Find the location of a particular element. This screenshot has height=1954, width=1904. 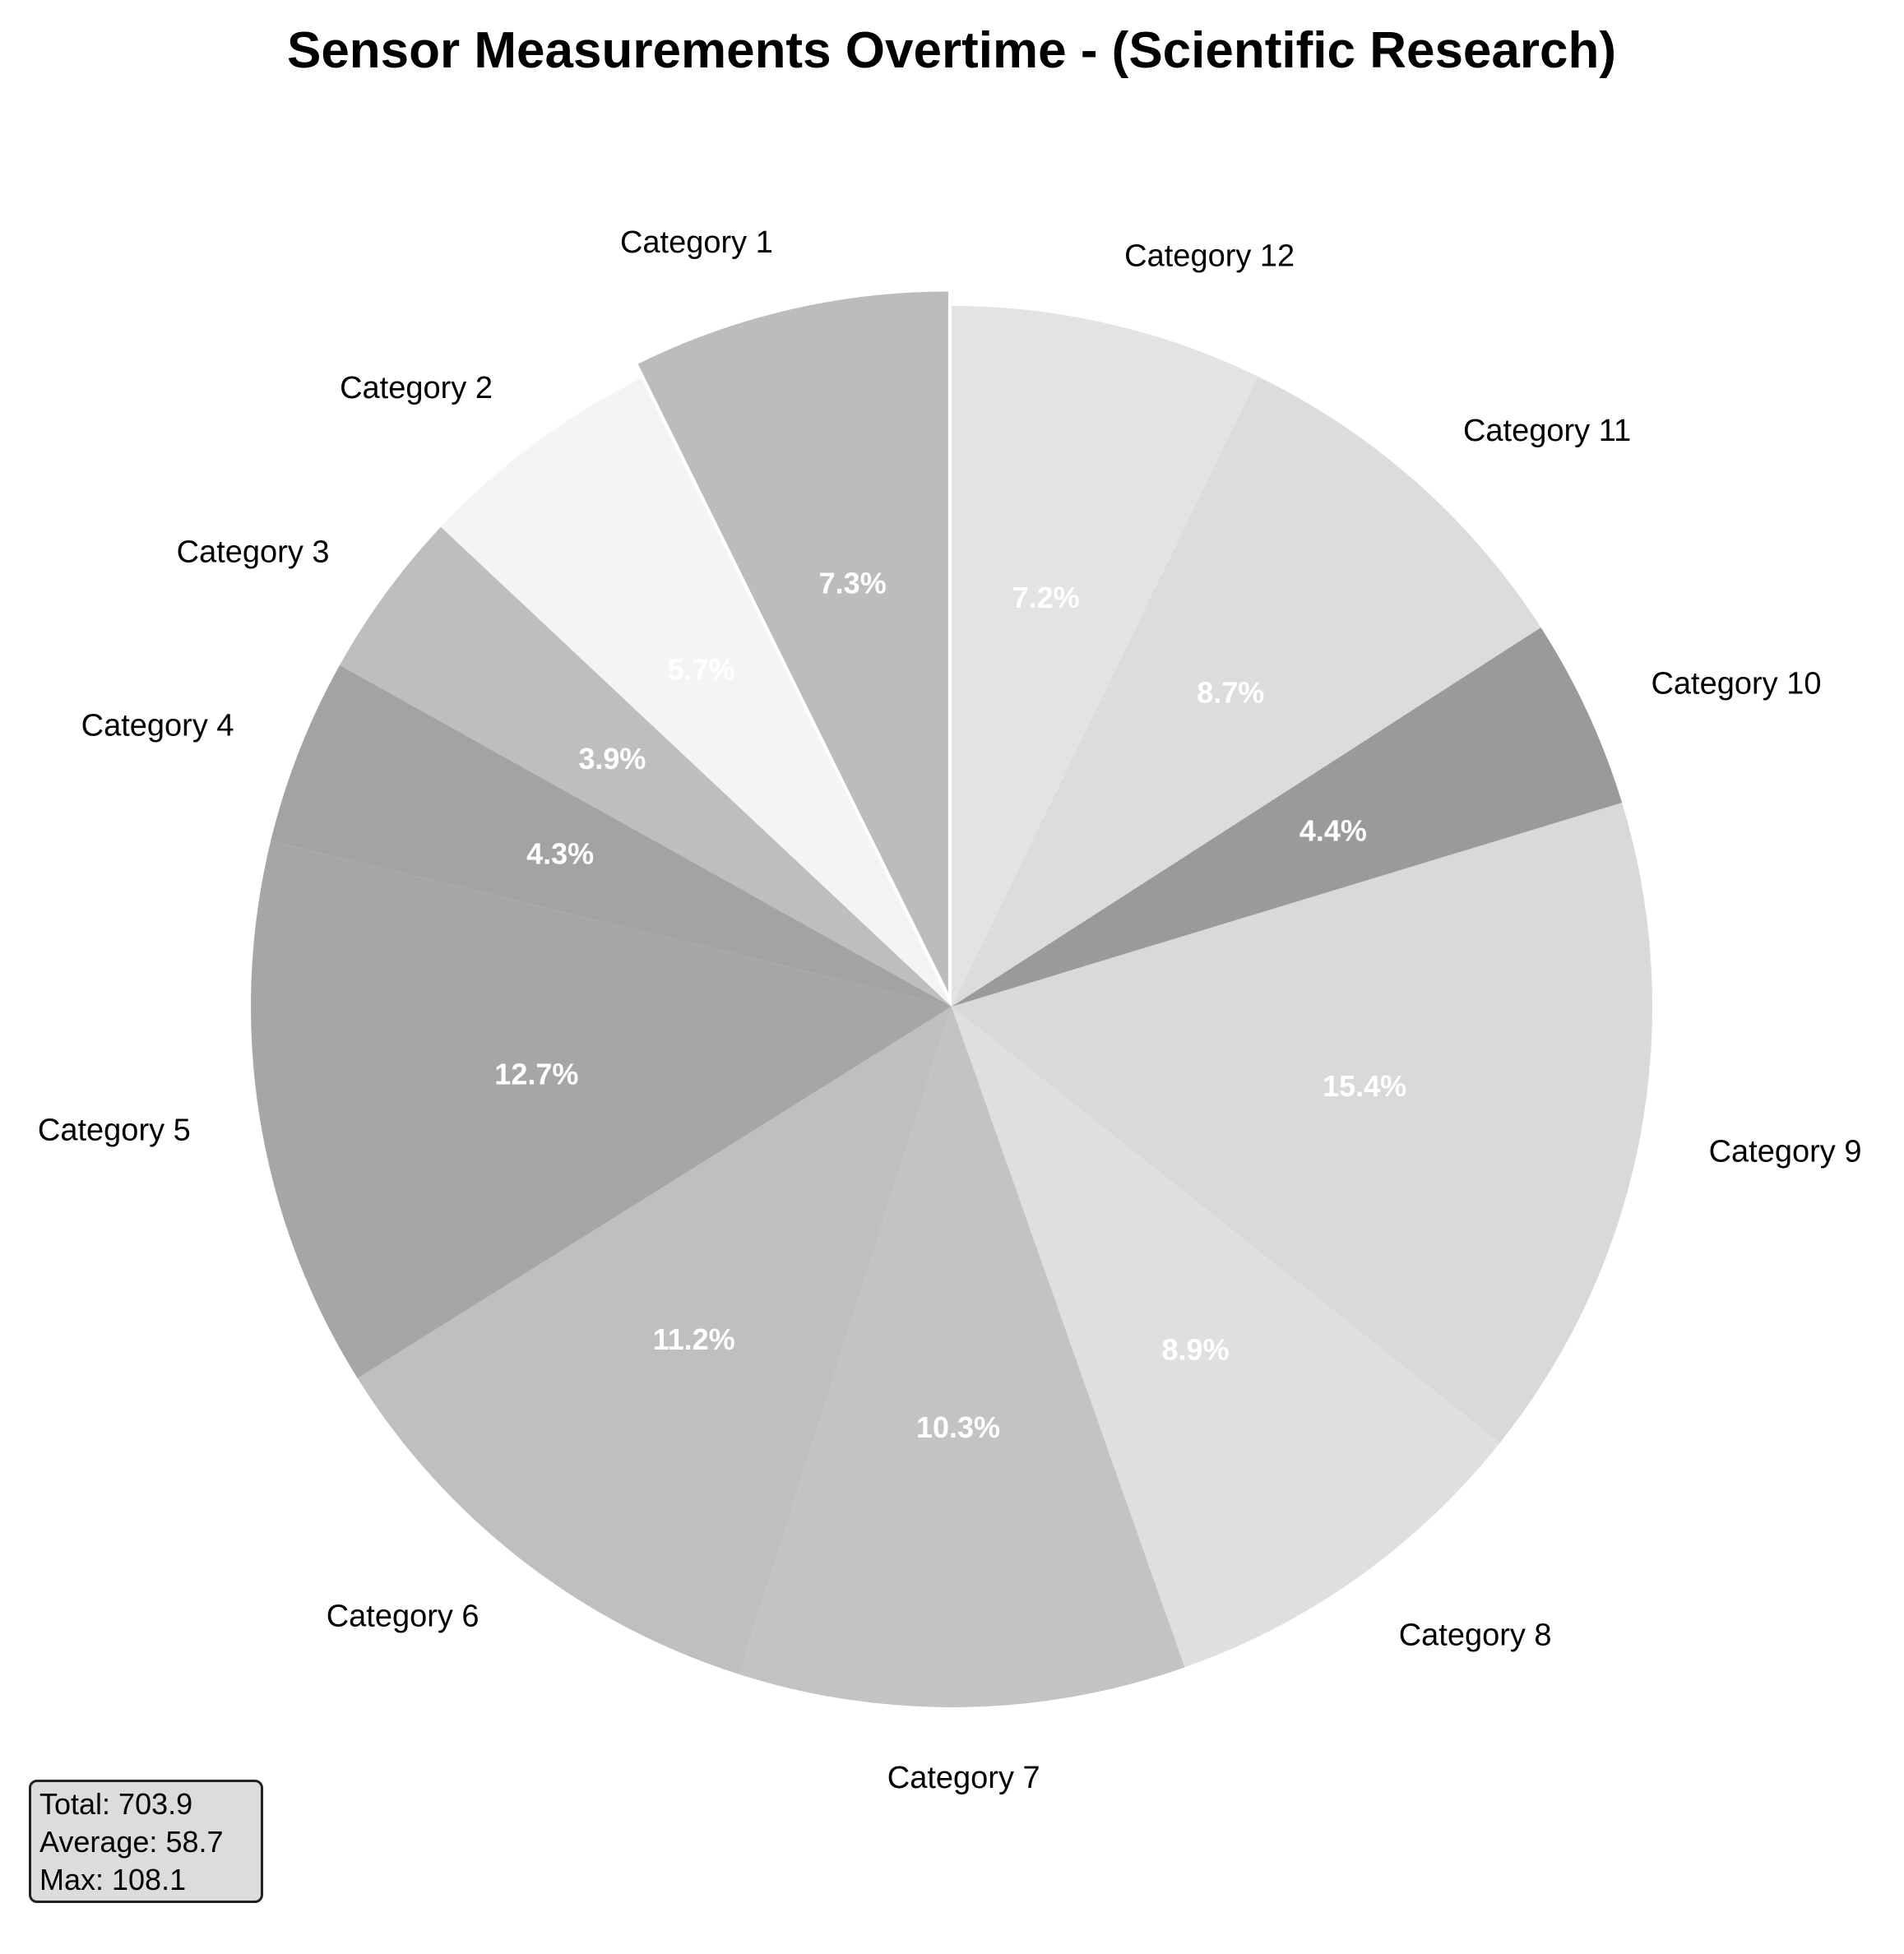

category-label-1: Category 1 is located at coordinates (696, 242).